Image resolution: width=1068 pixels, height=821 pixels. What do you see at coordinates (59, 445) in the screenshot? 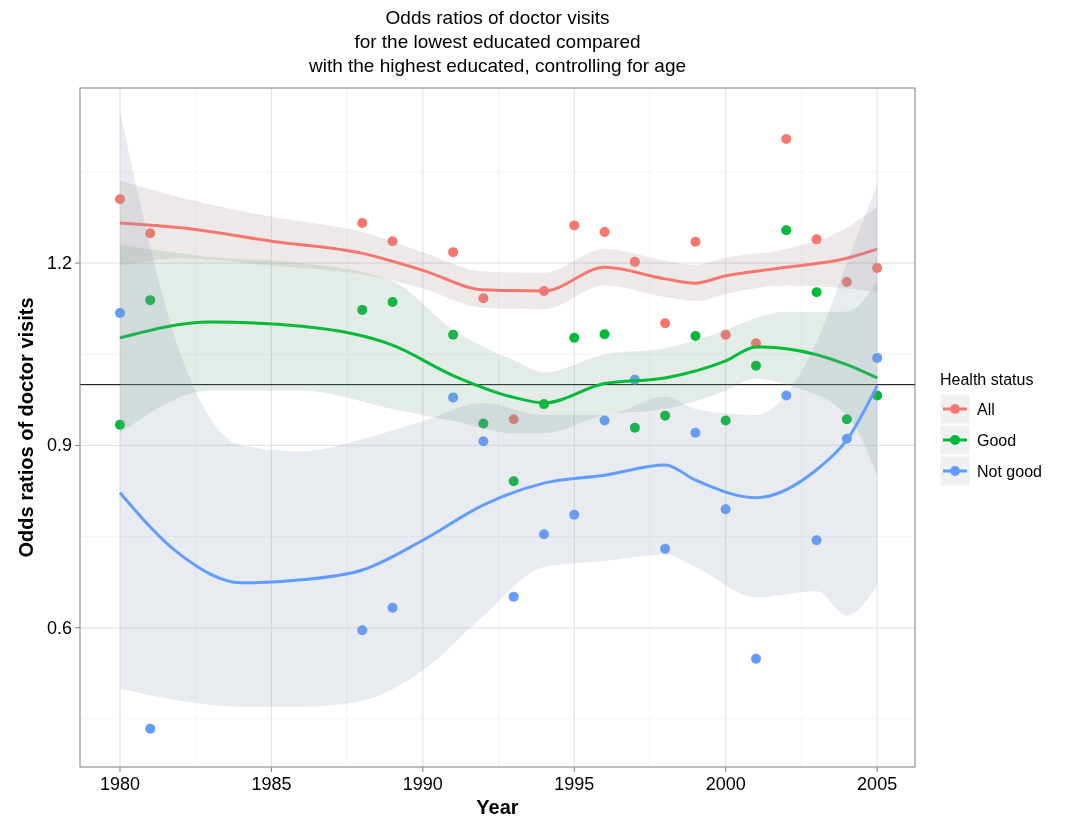
I see `y-tick-label: 0.9` at bounding box center [59, 445].